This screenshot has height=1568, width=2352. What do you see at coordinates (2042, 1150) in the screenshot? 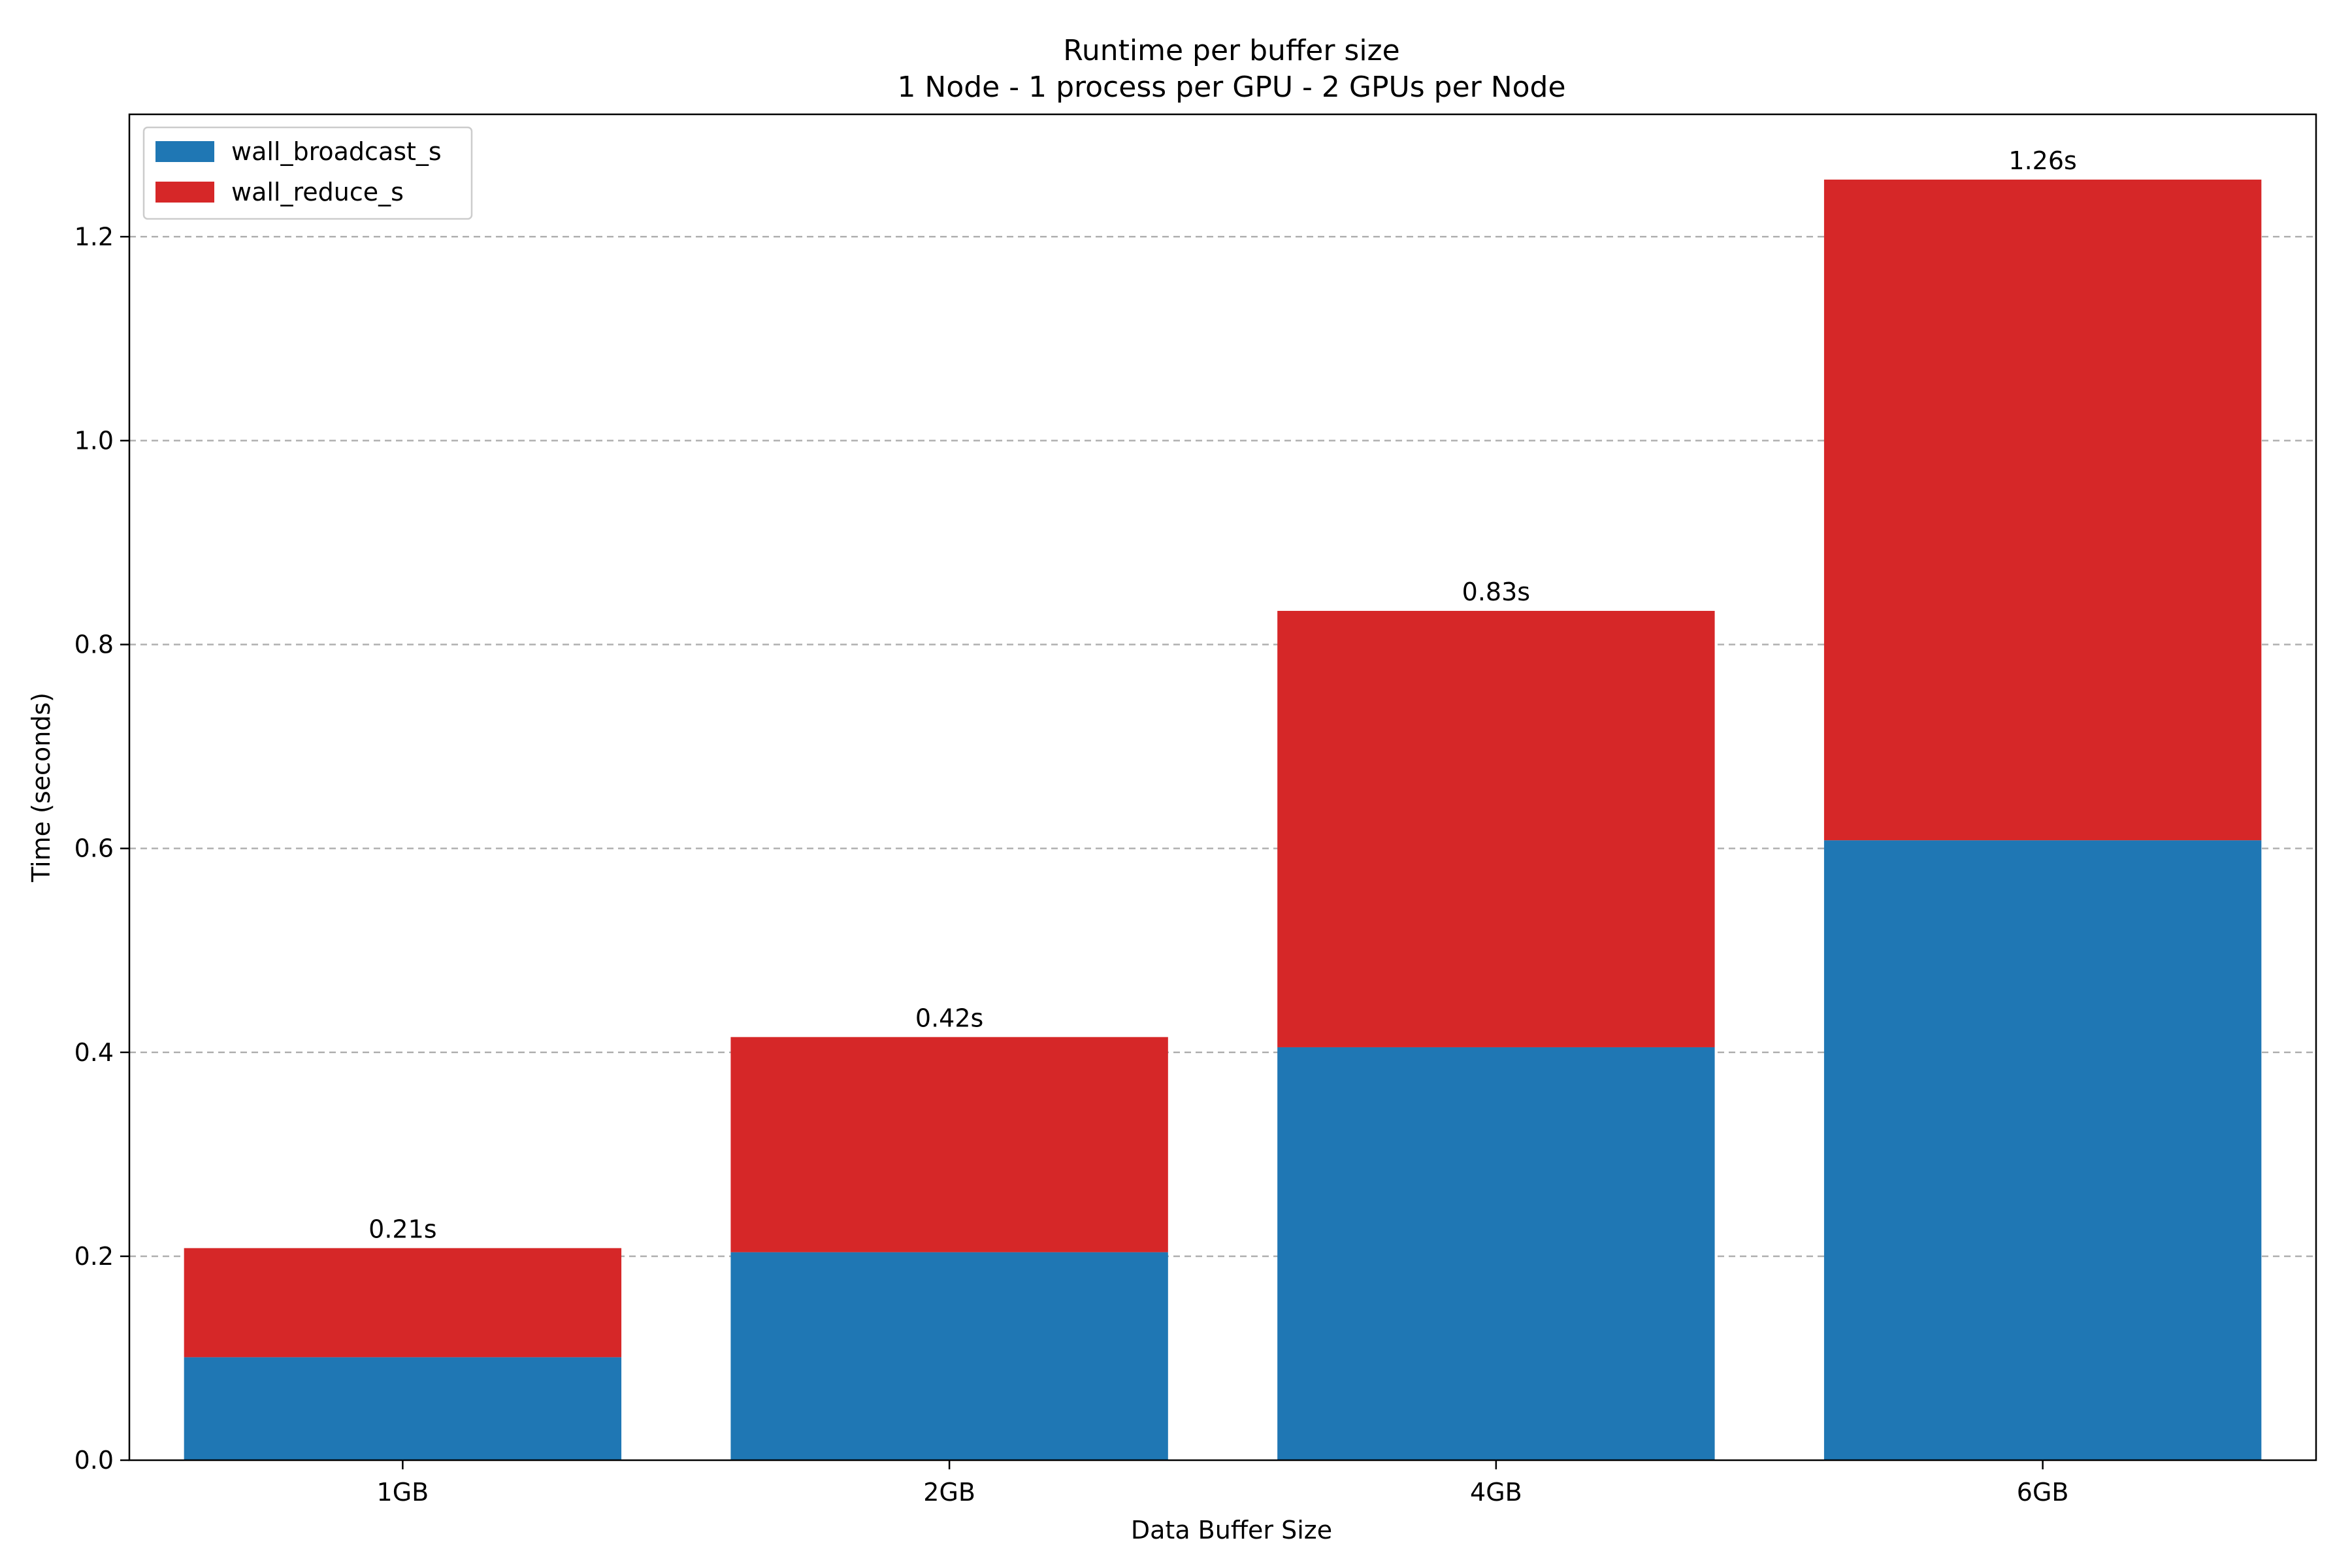
I see `bar-wall_broadcast_s-6GB` at bounding box center [2042, 1150].